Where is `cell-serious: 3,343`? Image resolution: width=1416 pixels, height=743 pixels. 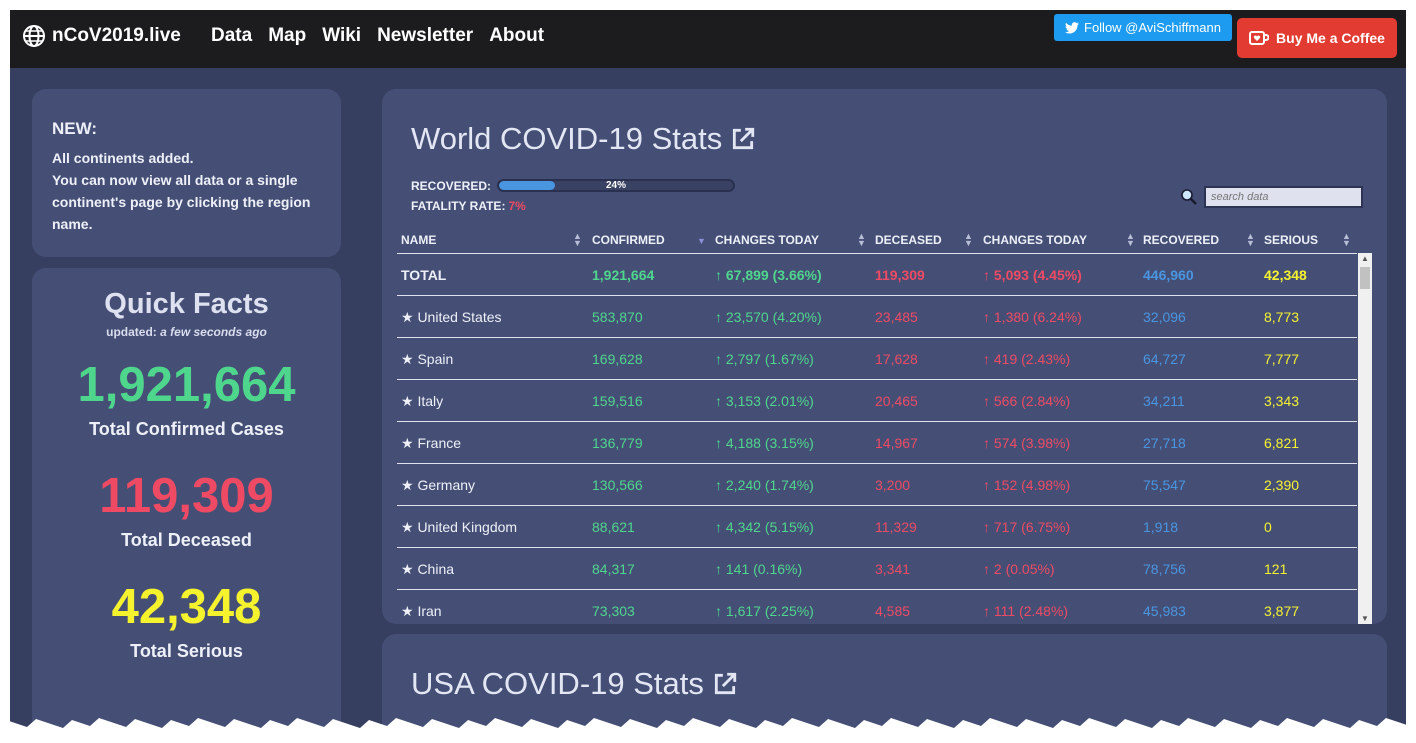 cell-serious: 3,343 is located at coordinates (1282, 401).